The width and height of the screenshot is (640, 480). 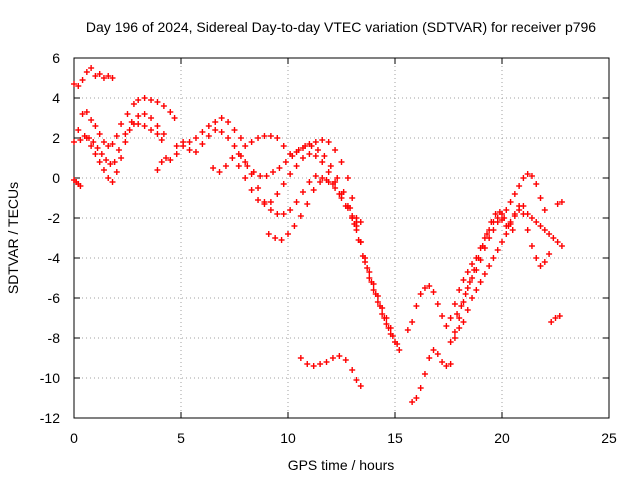 I want to click on x-tick-label: 25, so click(x=609, y=438).